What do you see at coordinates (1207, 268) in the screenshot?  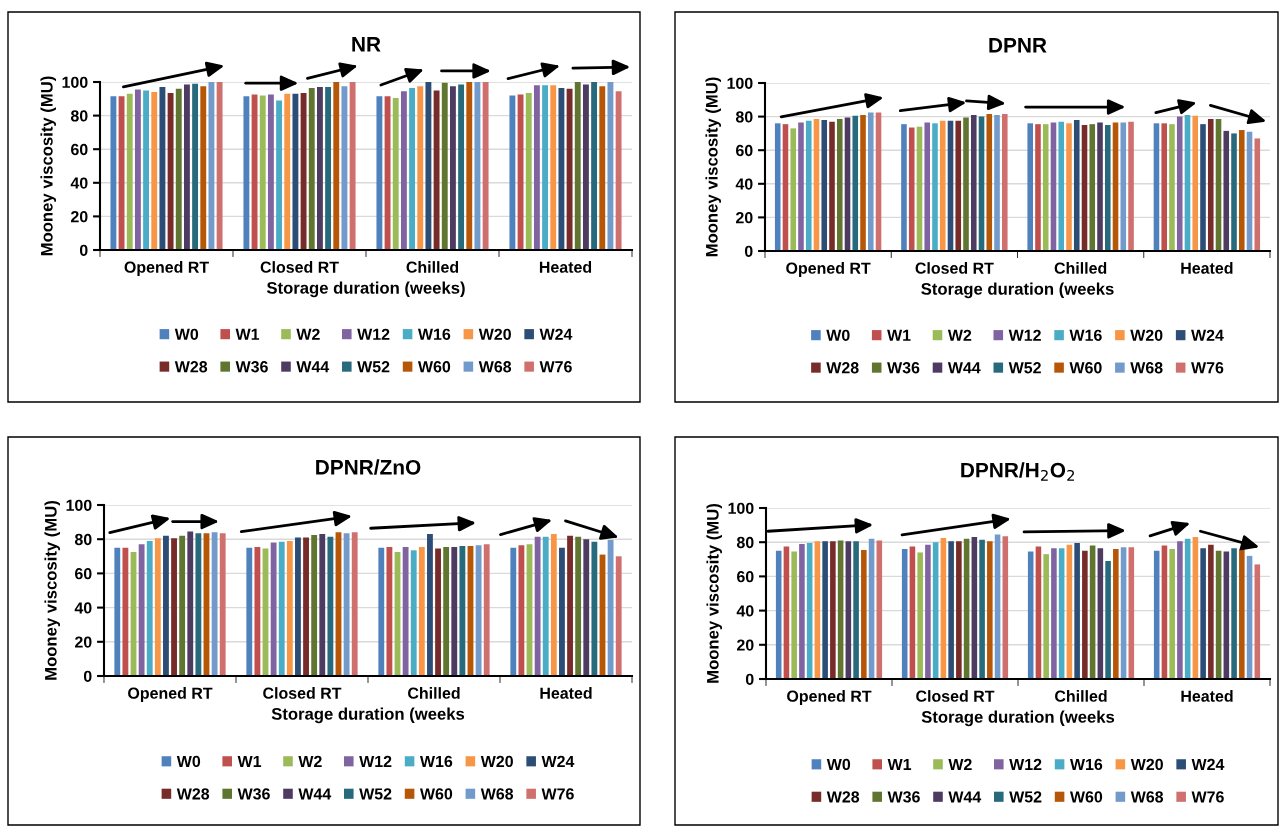 I see `x-tick-label: Heated` at bounding box center [1207, 268].